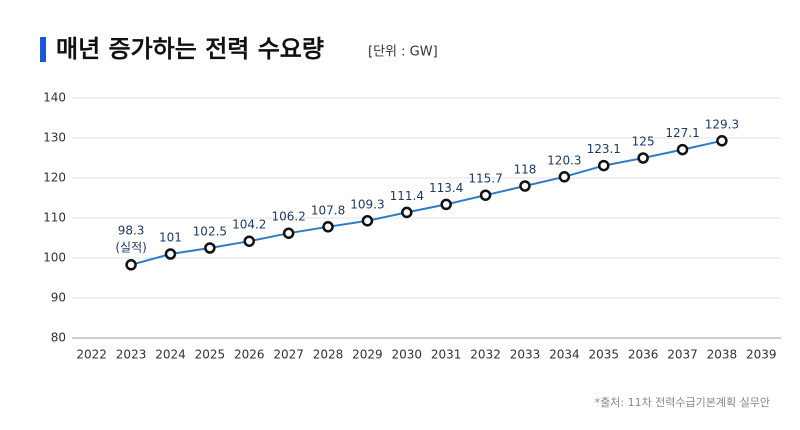 Image resolution: width=800 pixels, height=430 pixels. What do you see at coordinates (682, 133) in the screenshot?
I see `value-label: 127.1` at bounding box center [682, 133].